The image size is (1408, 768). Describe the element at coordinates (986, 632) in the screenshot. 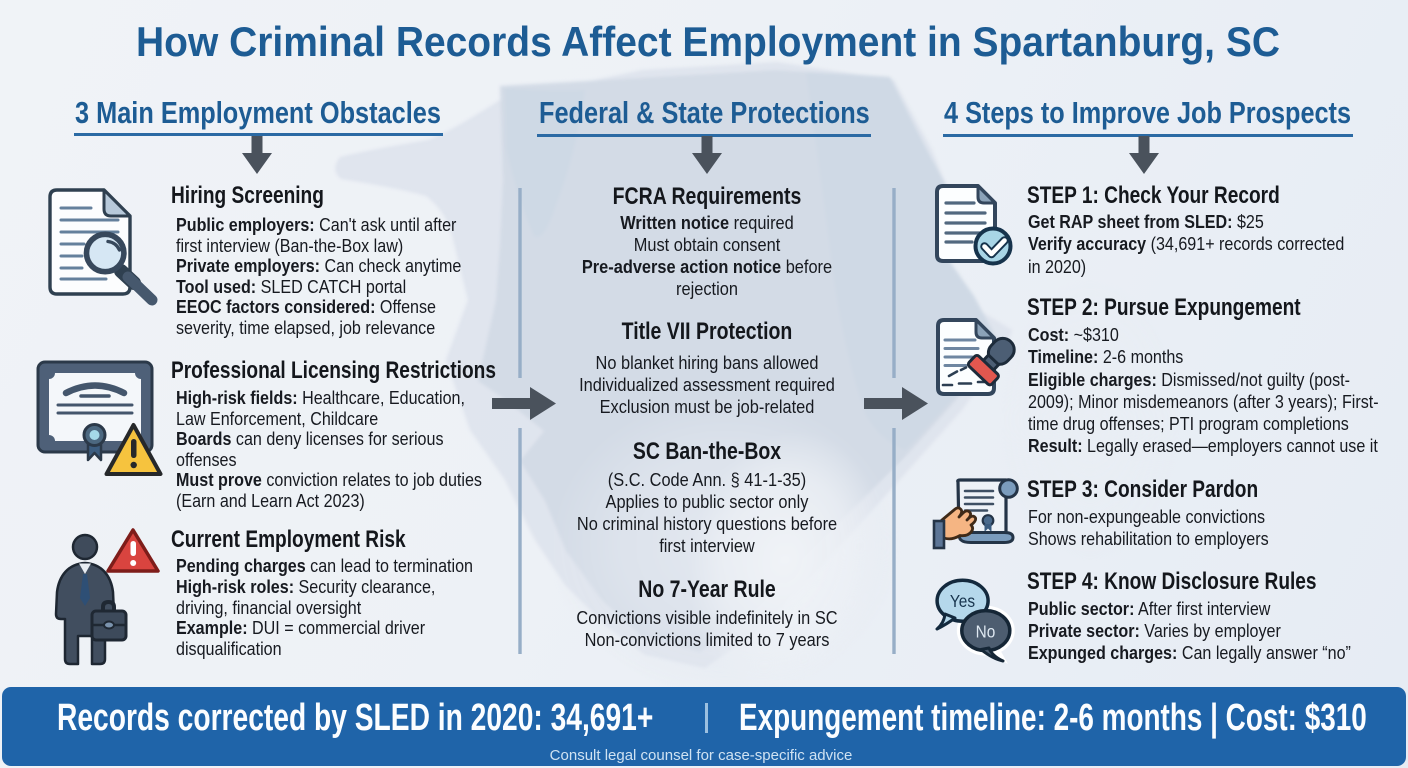

I see `svg-text: No` at that location.